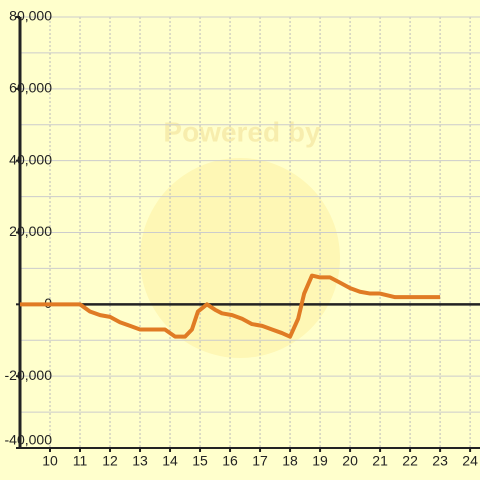 The image size is (480, 480). I want to click on y-tick-label: 60,000, so click(30, 88).